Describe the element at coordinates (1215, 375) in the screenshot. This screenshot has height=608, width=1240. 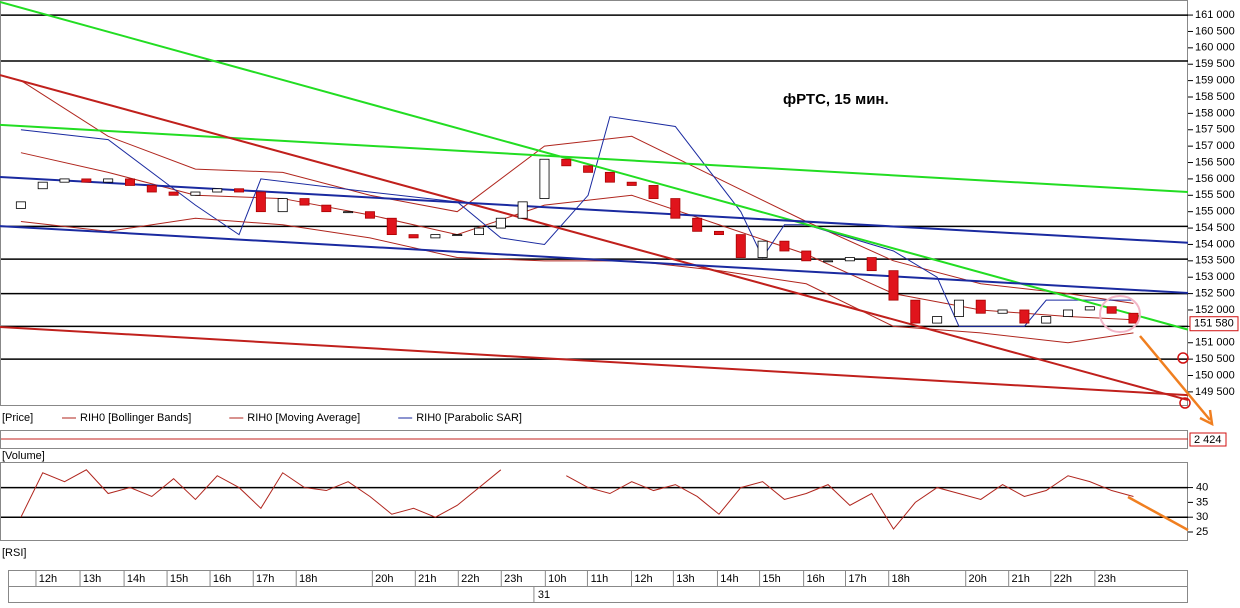
I see `y-tick-label: 150 000` at that location.